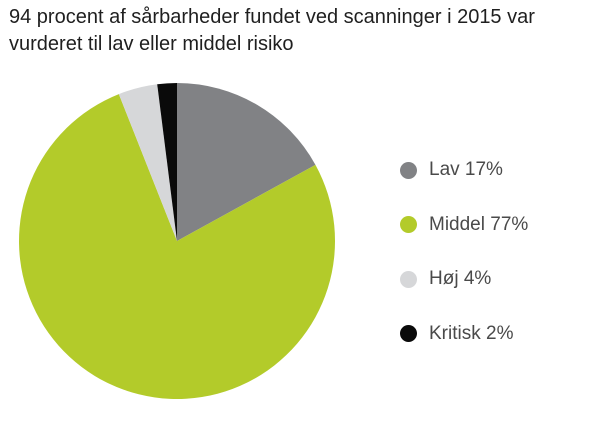 This screenshot has height=440, width=615. I want to click on legend: Lav 17% Middel 77% Høj 4% Kritisk 2%, so click(464, 261).